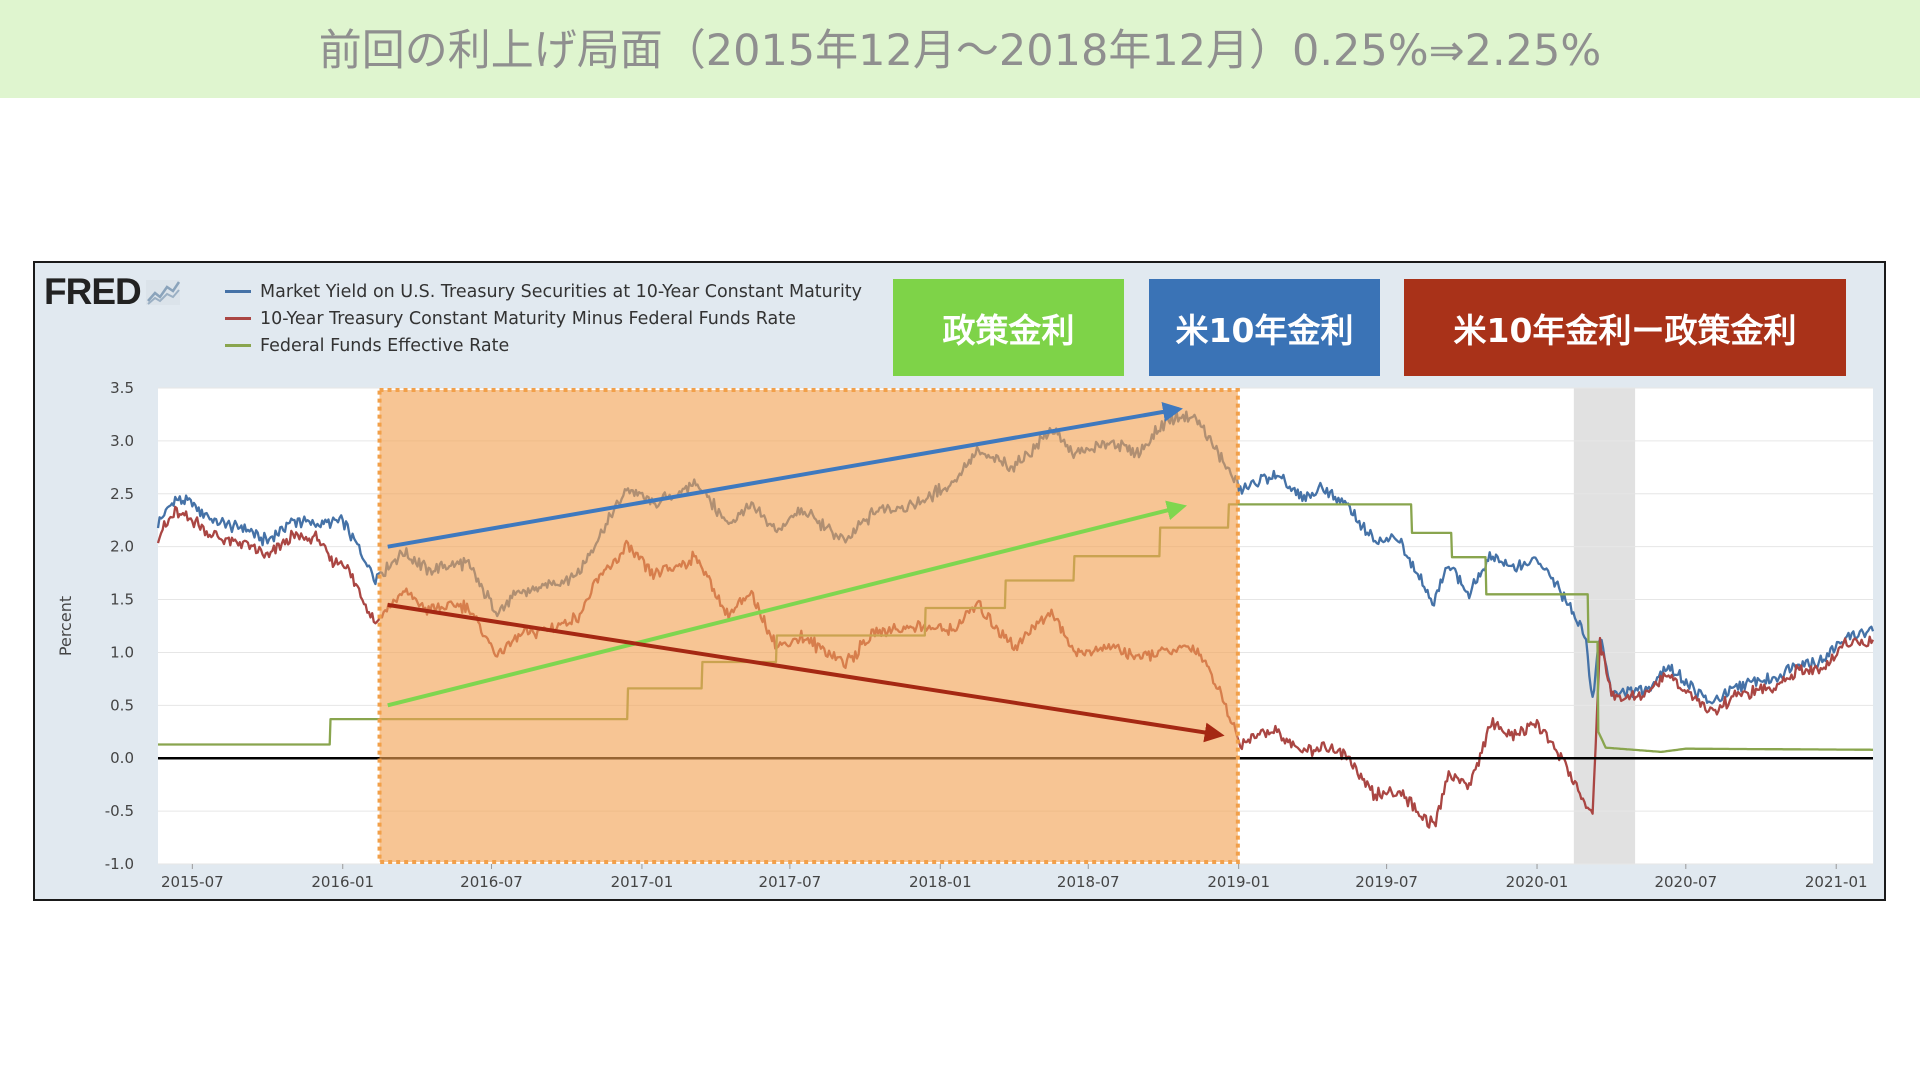 The height and width of the screenshot is (1080, 1920). What do you see at coordinates (93, 291) in the screenshot?
I see `fred-logo-text: FRED` at bounding box center [93, 291].